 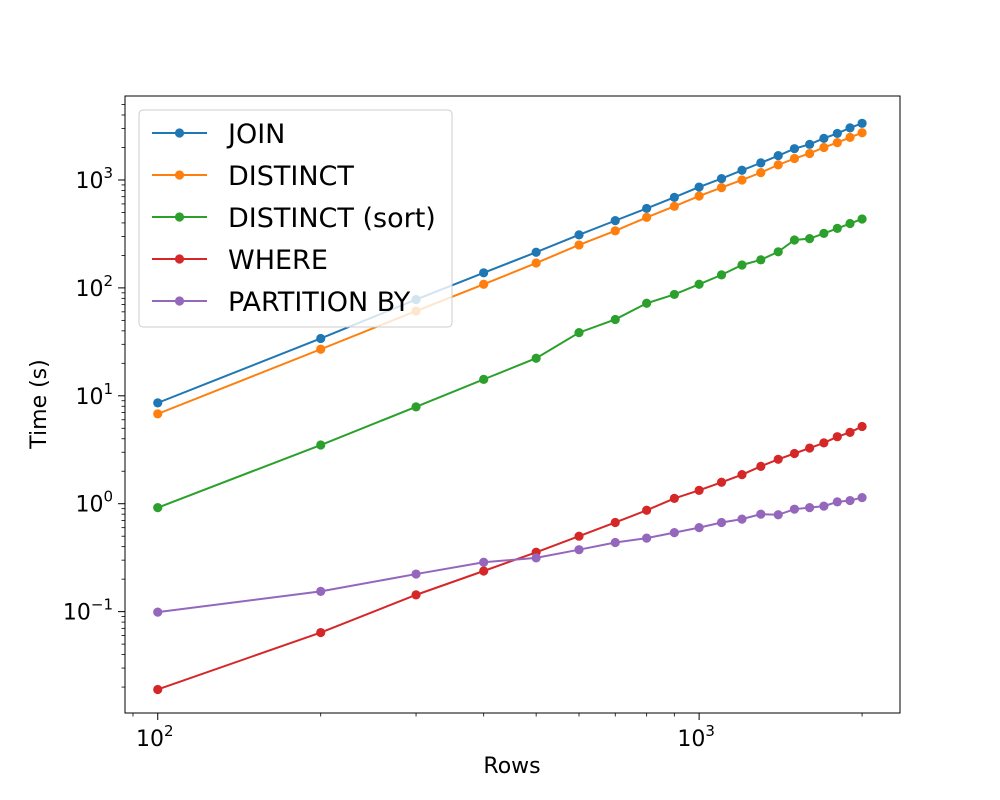 I want to click on x-axis-label: Rows, so click(x=511, y=766).